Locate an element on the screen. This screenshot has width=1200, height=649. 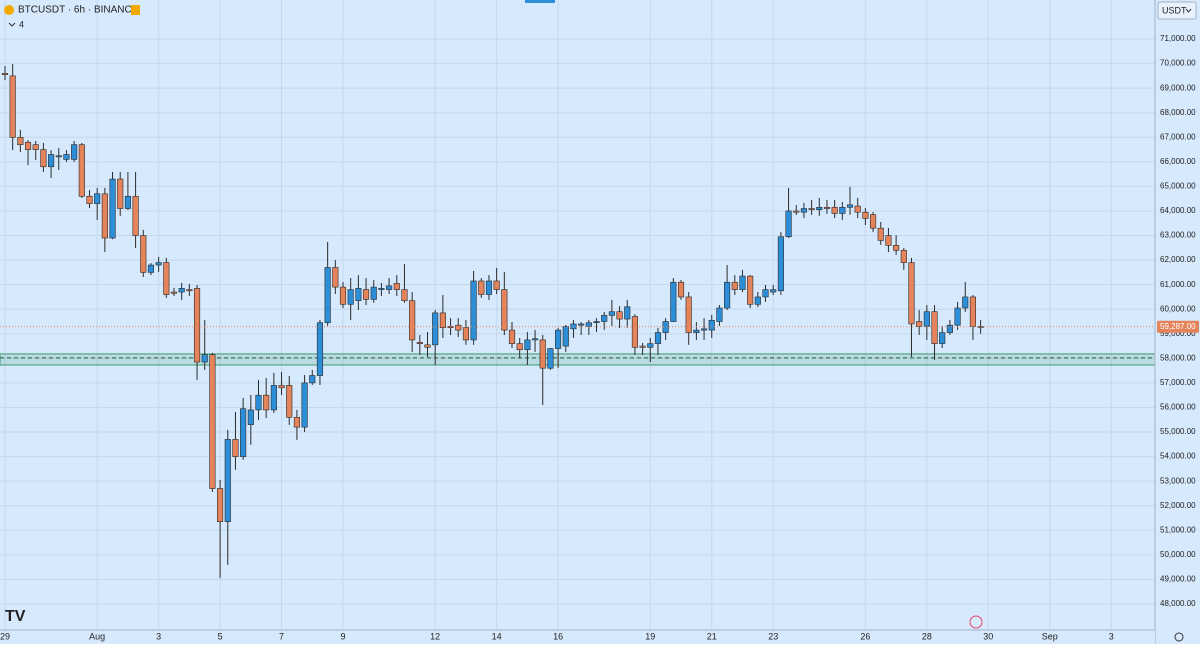
y-tick-label: 58,000.00 is located at coordinates (1178, 357).